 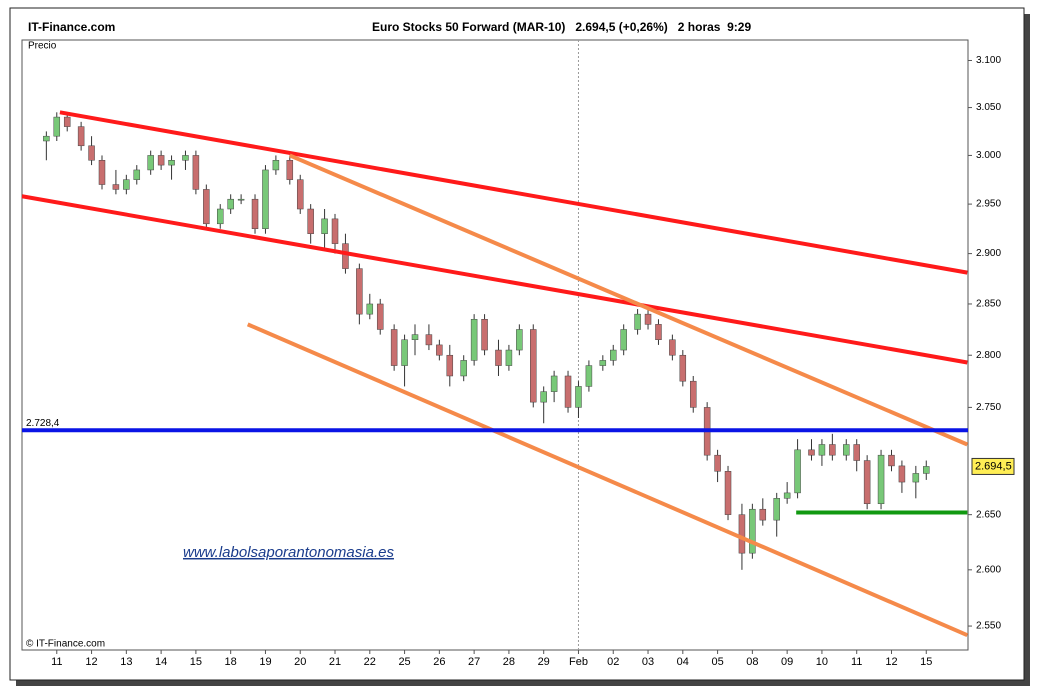 I want to click on x-tick-label: 03, so click(x=648, y=662).